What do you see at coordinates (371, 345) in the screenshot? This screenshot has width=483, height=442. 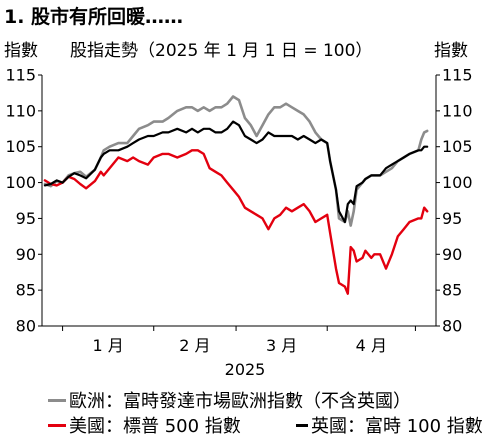 I see `x-tick-label: 4 月` at bounding box center [371, 345].